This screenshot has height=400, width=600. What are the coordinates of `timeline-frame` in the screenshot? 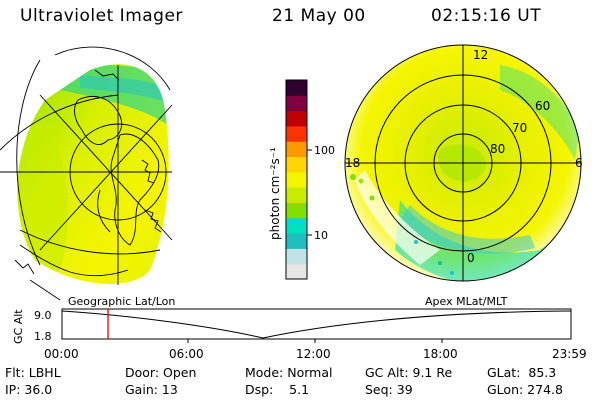 It's located at (316, 324).